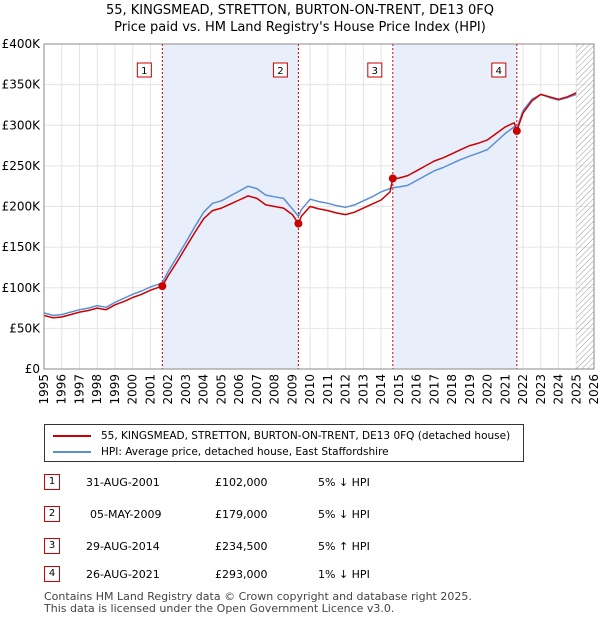  What do you see at coordinates (328, 389) in the screenshot?
I see `x-tick-label: 2011` at bounding box center [328, 389].